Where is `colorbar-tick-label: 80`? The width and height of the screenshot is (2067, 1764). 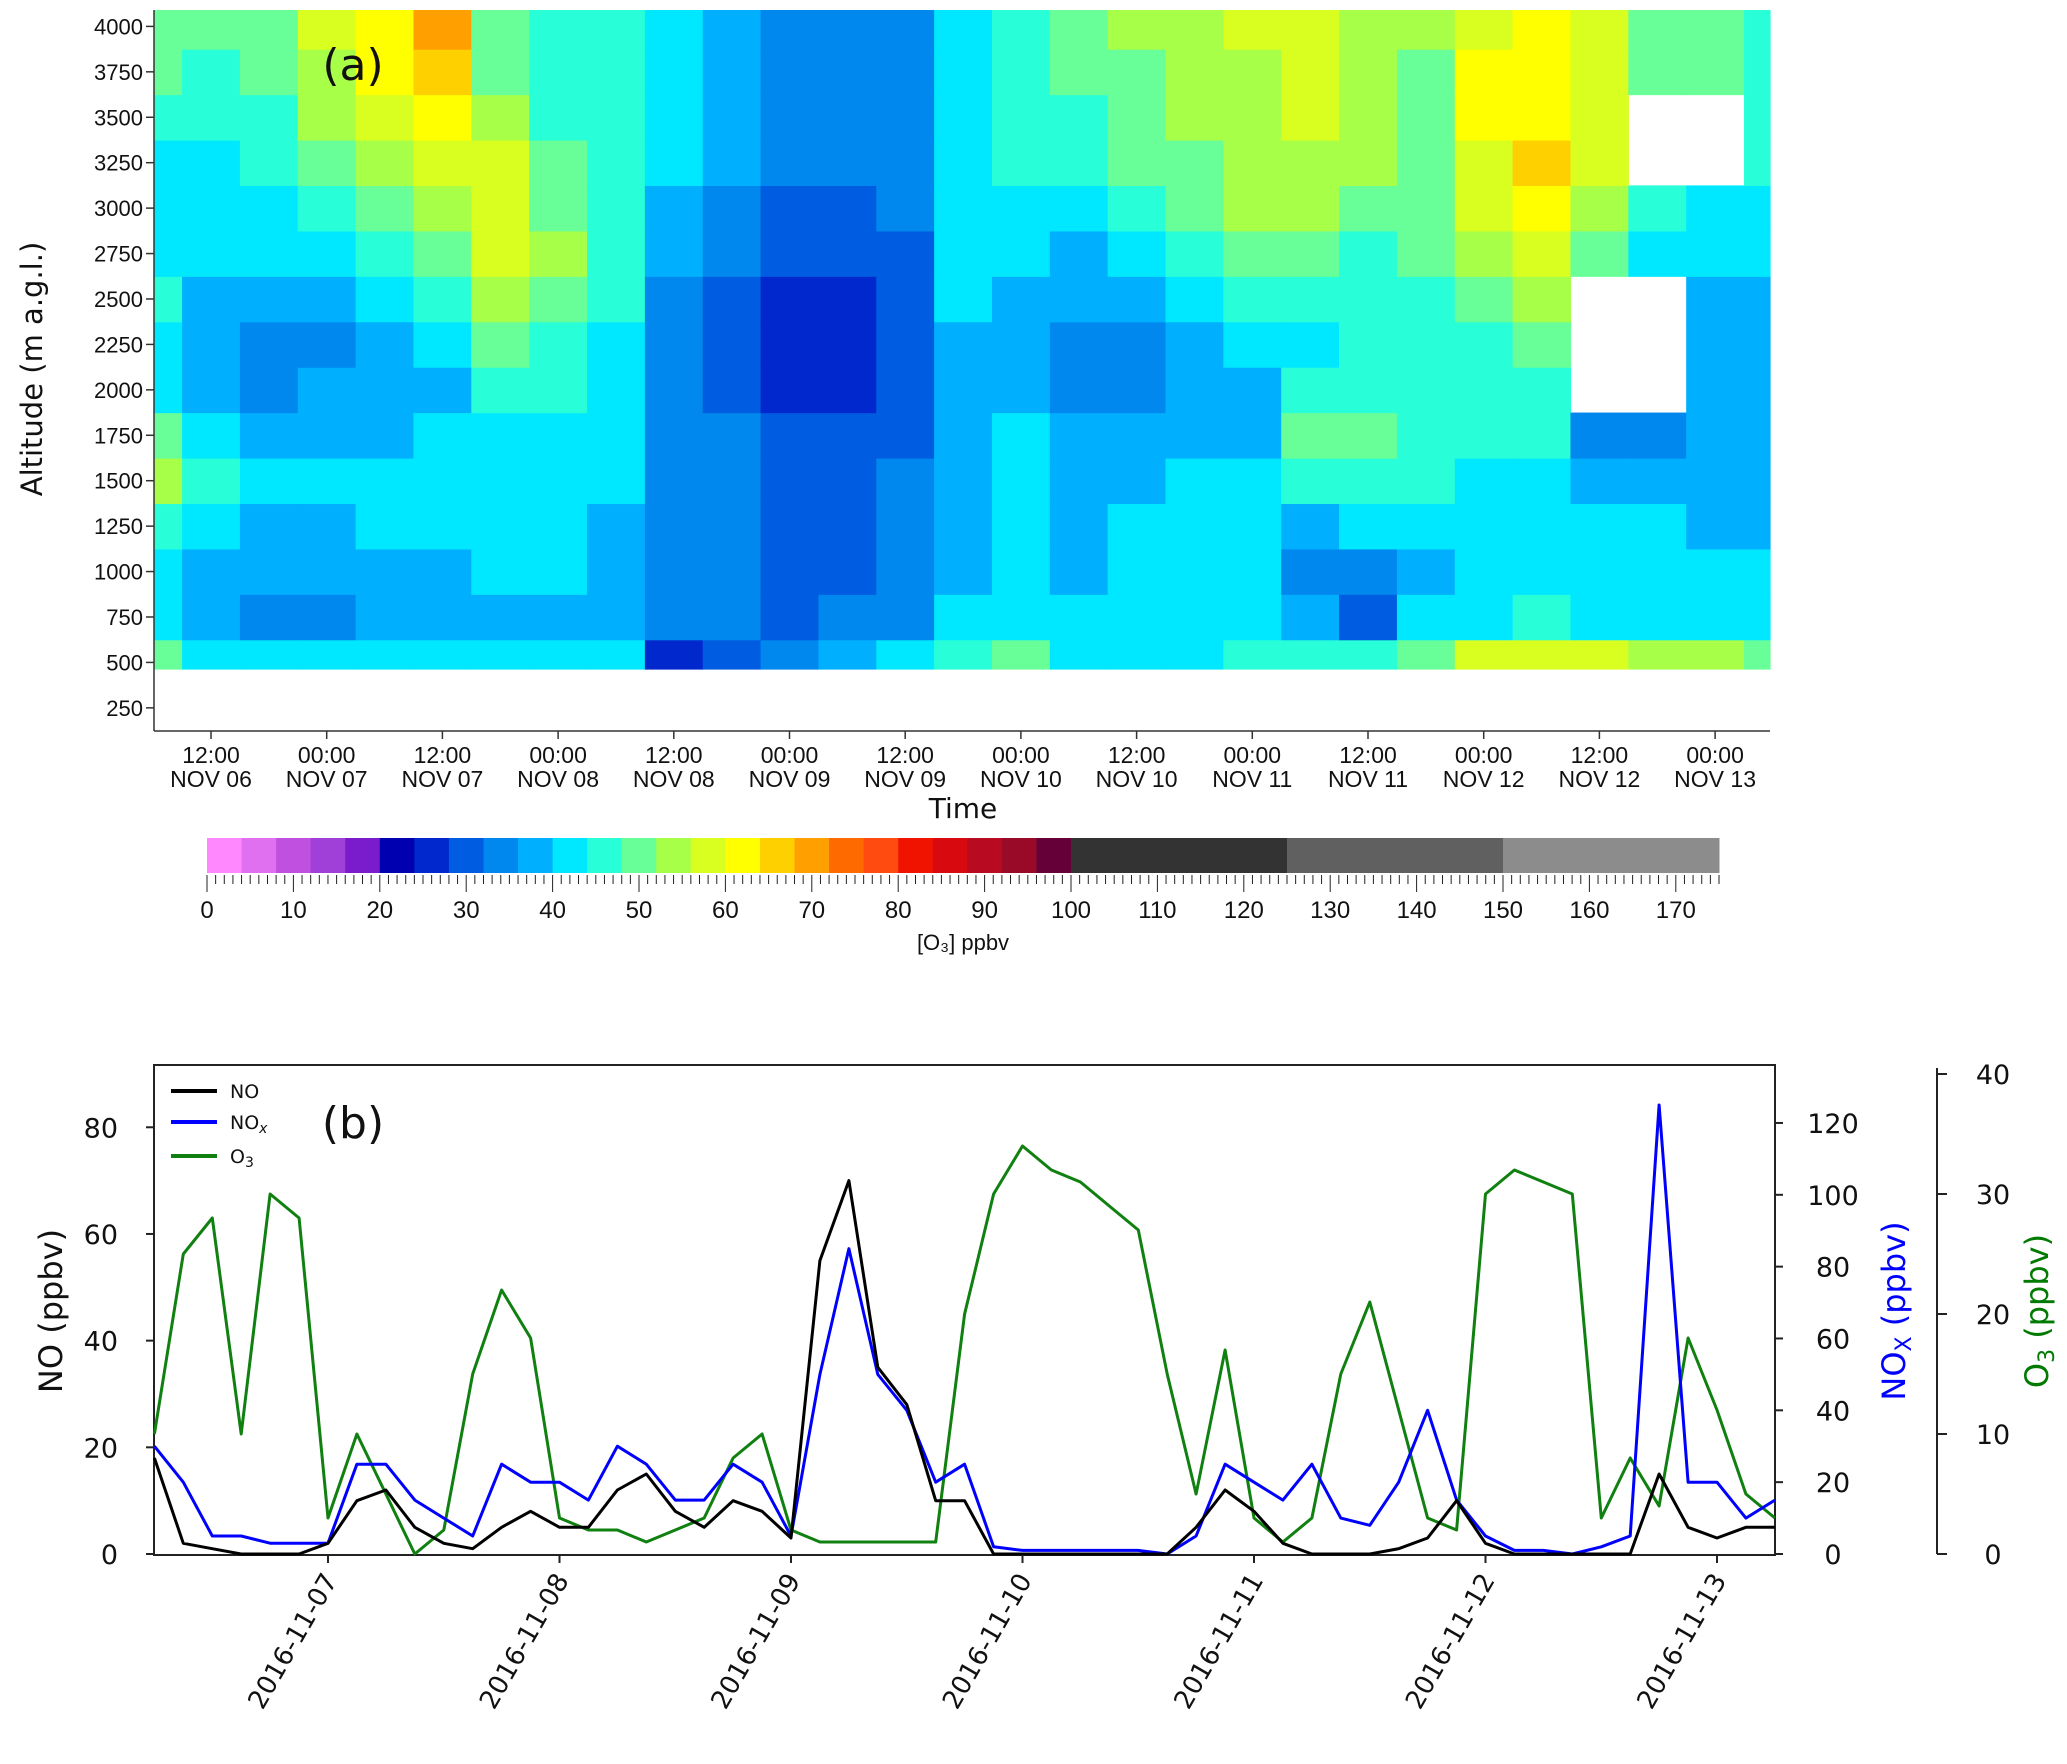 colorbar-tick-label: 80 is located at coordinates (898, 910).